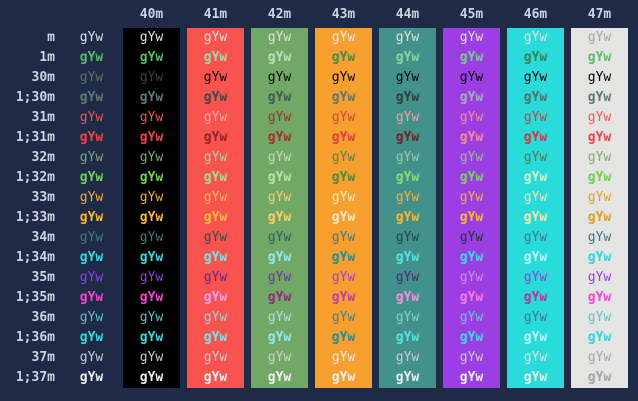  What do you see at coordinates (319, 178) in the screenshot?
I see `table-row: 1;32m gYw gYw gYw gYw gYw gYw gYw gYw gYw` at bounding box center [319, 178].